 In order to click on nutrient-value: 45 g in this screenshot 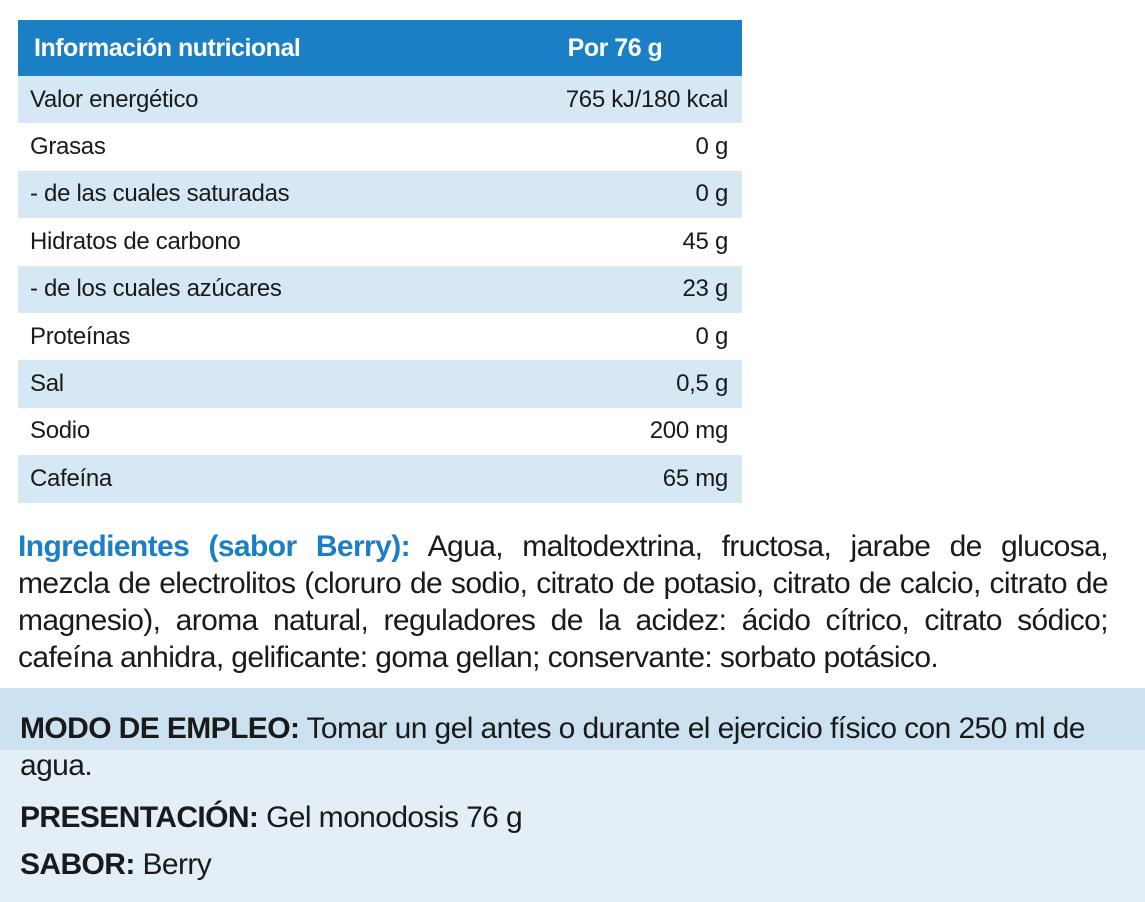, I will do `click(615, 242)`.